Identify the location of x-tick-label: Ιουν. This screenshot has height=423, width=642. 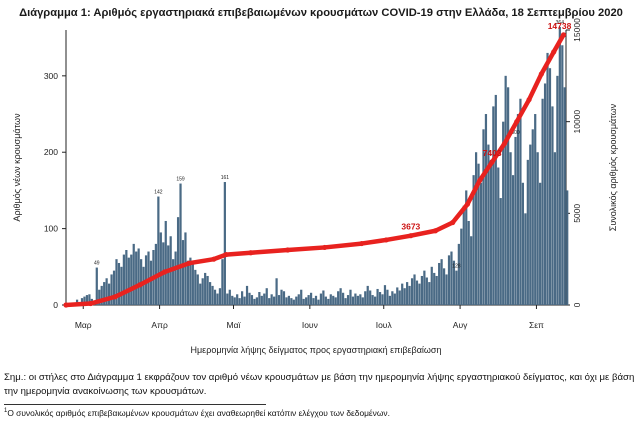
(310, 325).